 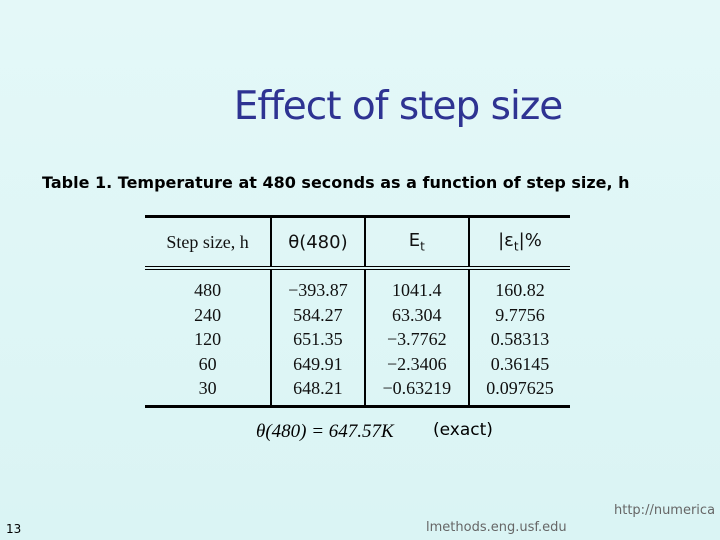 I want to click on cell: 60, so click(x=207, y=363).